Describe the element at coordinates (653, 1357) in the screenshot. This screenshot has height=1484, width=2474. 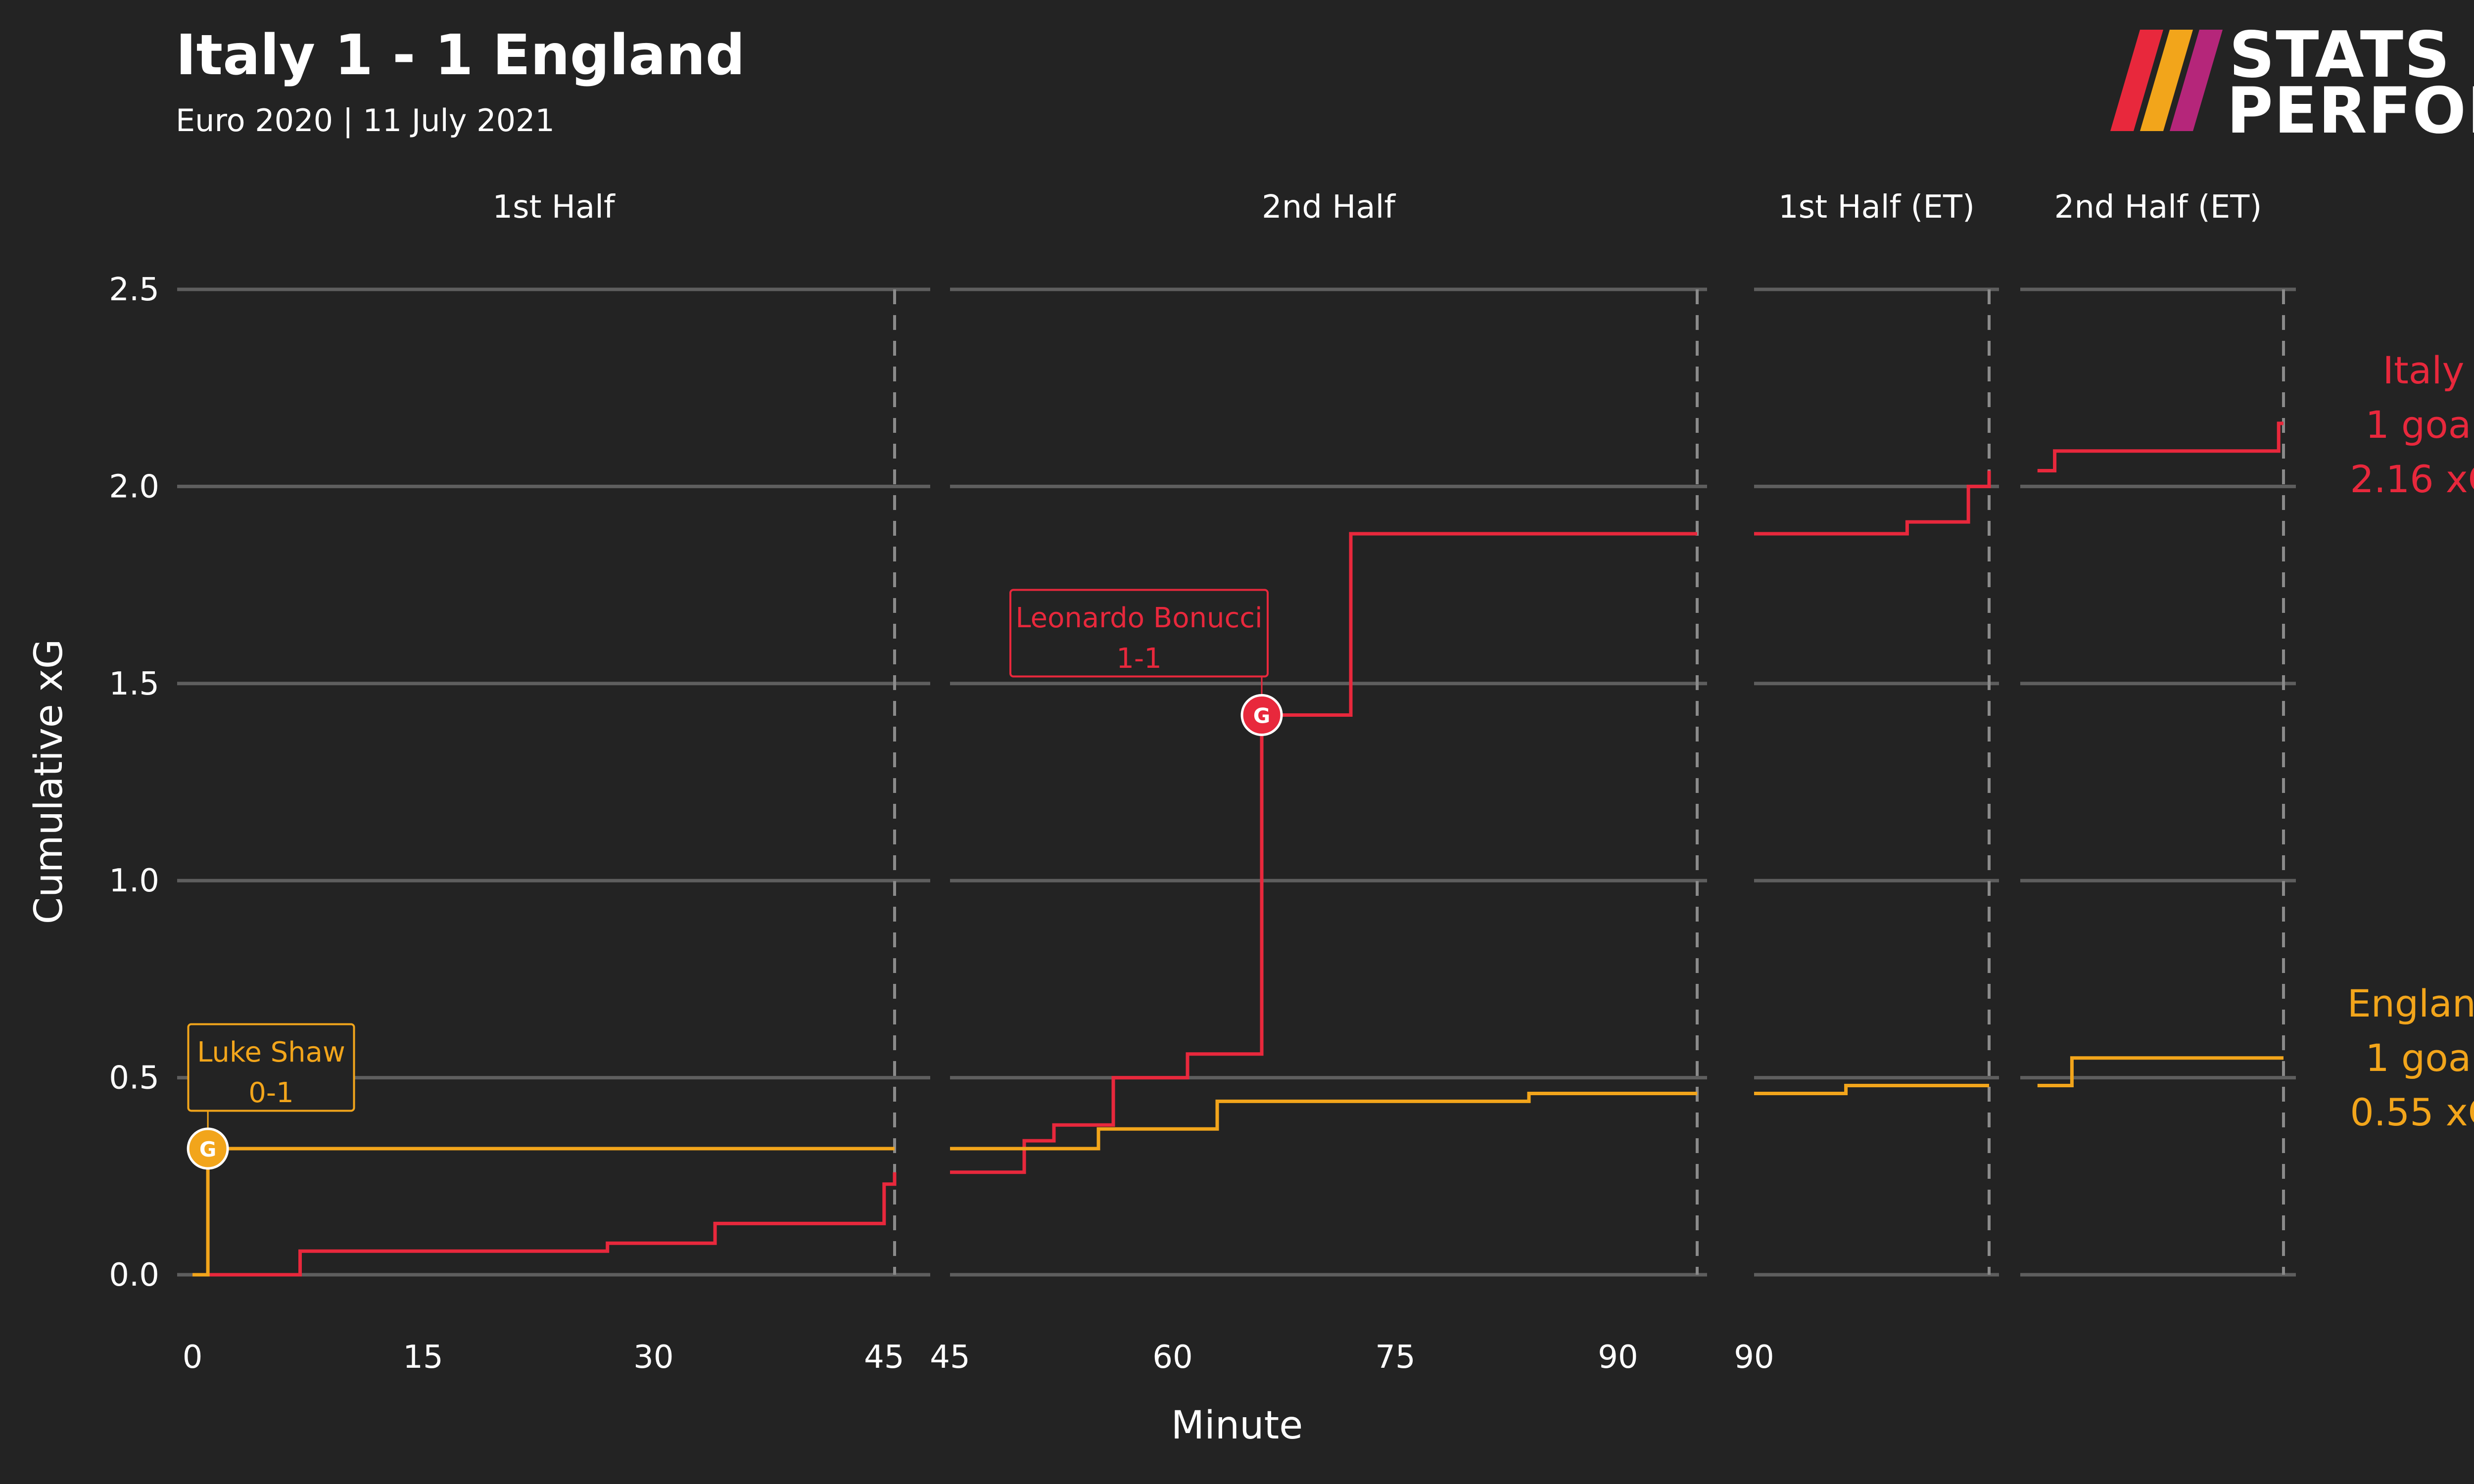
I see `x-tick-label: 30` at that location.